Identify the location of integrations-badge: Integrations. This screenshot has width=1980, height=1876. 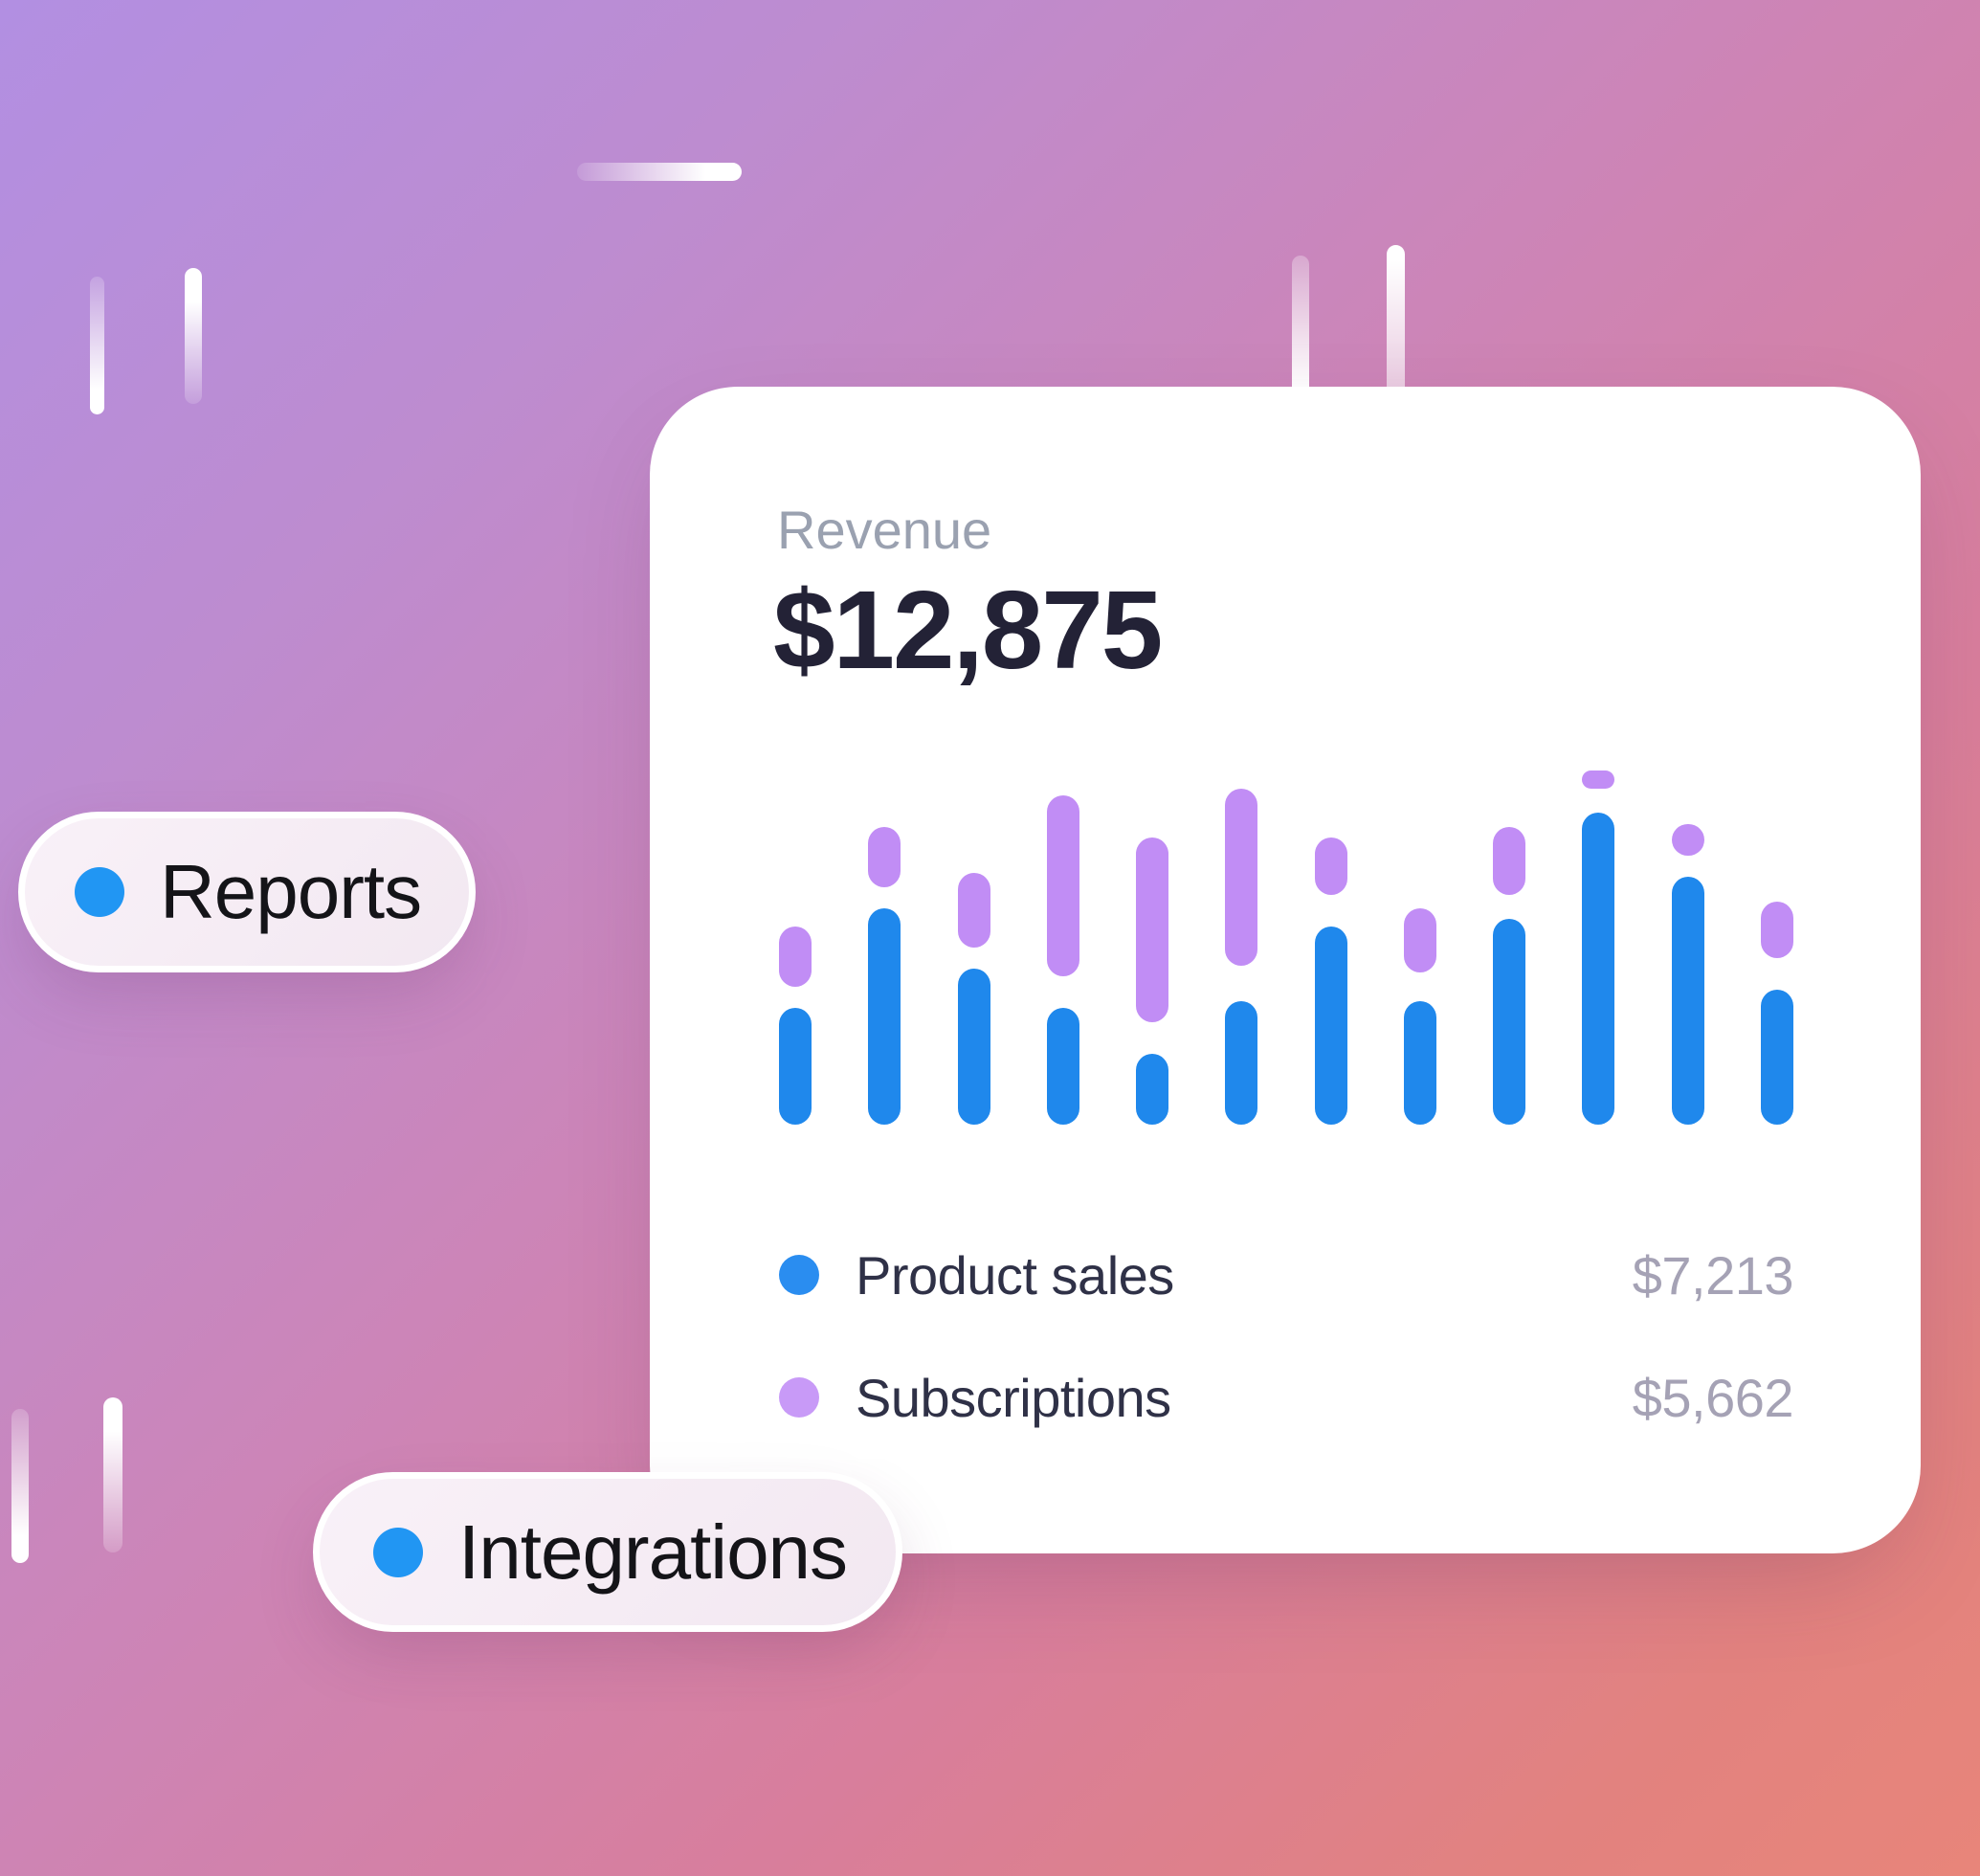
(607, 1552).